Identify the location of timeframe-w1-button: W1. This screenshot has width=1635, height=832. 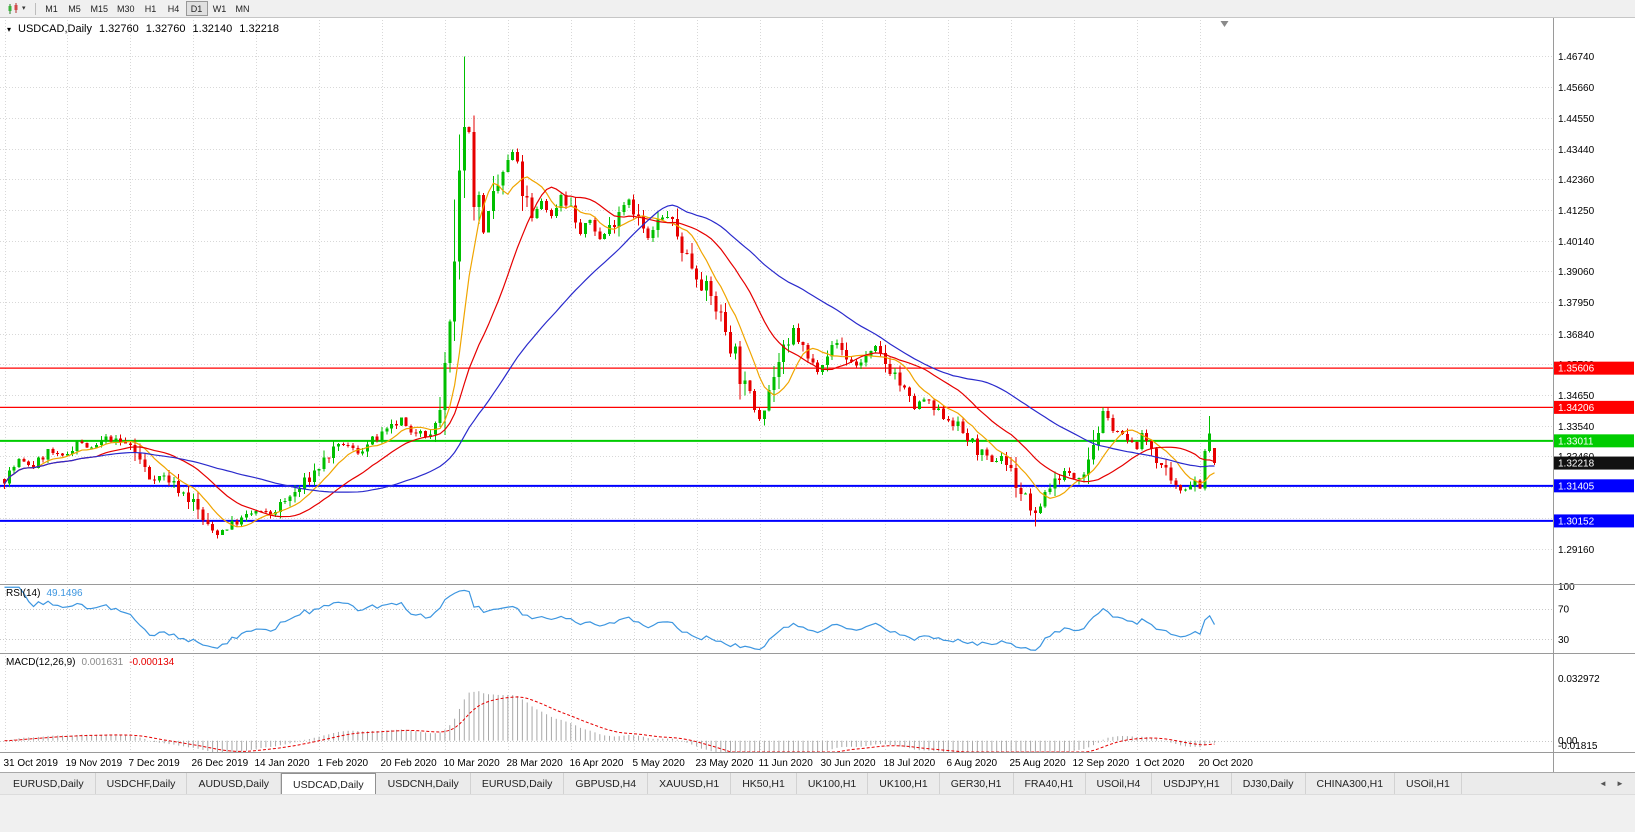
(220, 8).